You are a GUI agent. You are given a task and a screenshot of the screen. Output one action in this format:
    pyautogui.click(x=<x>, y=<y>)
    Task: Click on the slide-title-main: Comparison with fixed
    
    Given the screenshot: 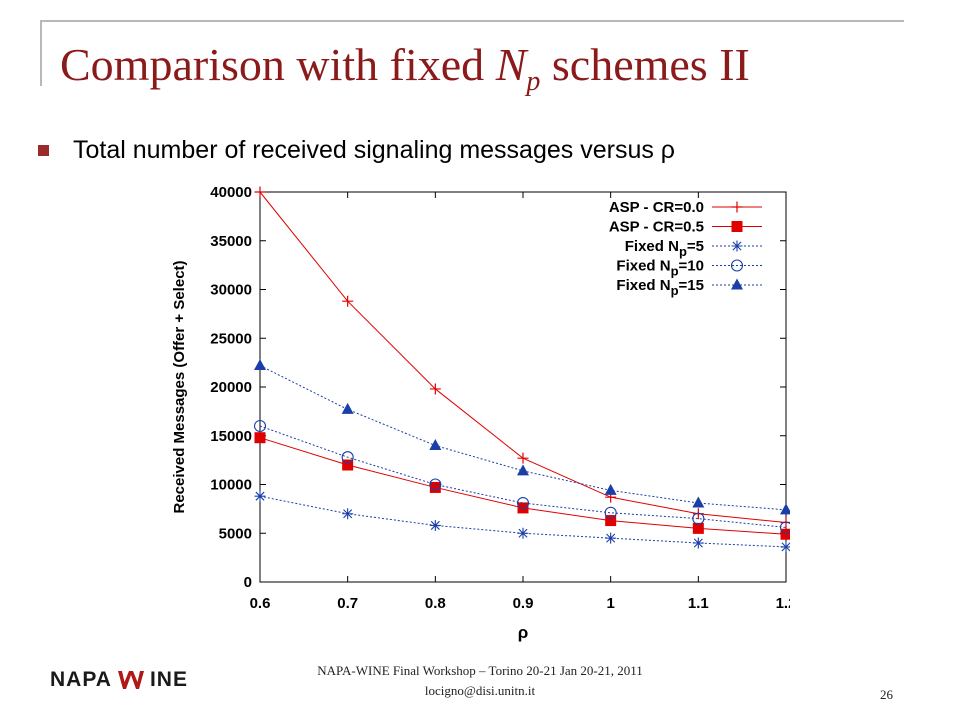 What is the action you would take?
    pyautogui.click(x=278, y=64)
    